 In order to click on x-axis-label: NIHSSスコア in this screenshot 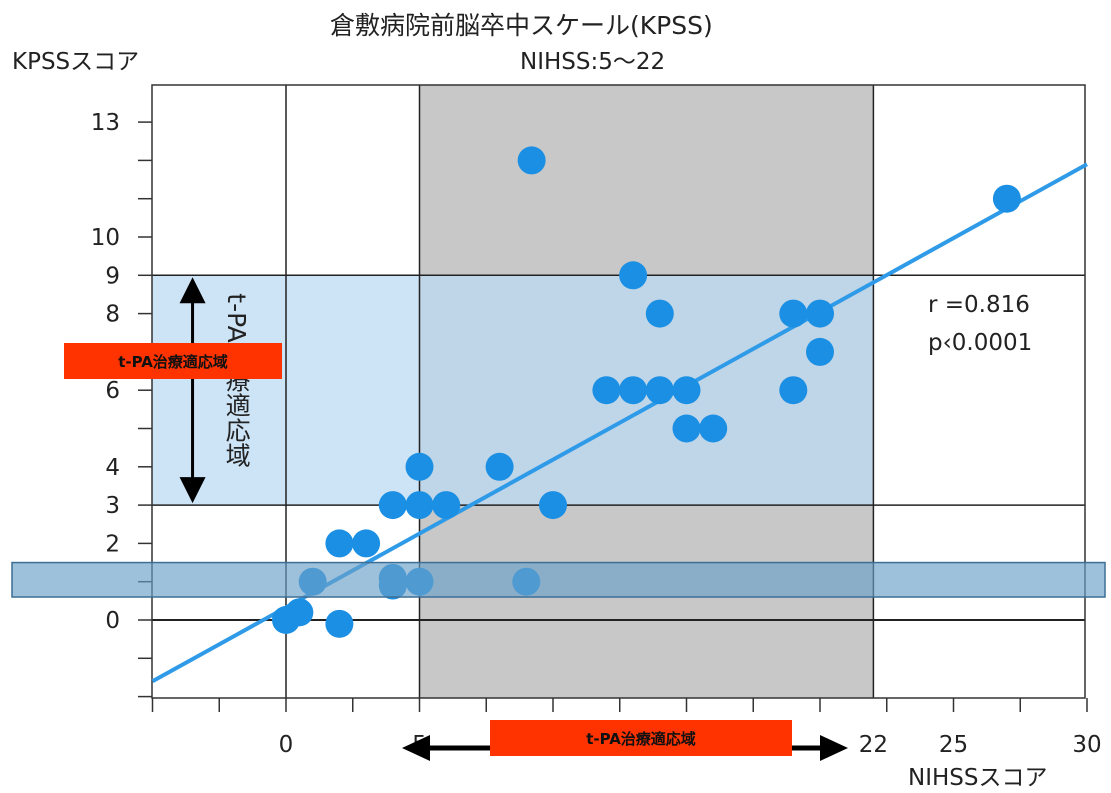, I will do `click(978, 778)`.